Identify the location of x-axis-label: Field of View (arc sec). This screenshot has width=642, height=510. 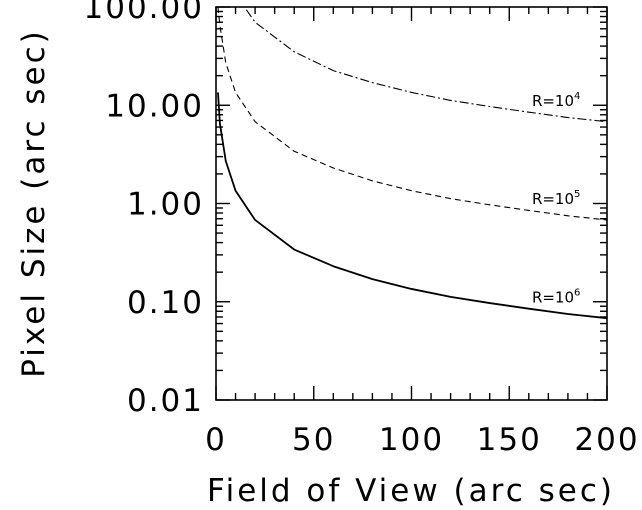
(411, 491).